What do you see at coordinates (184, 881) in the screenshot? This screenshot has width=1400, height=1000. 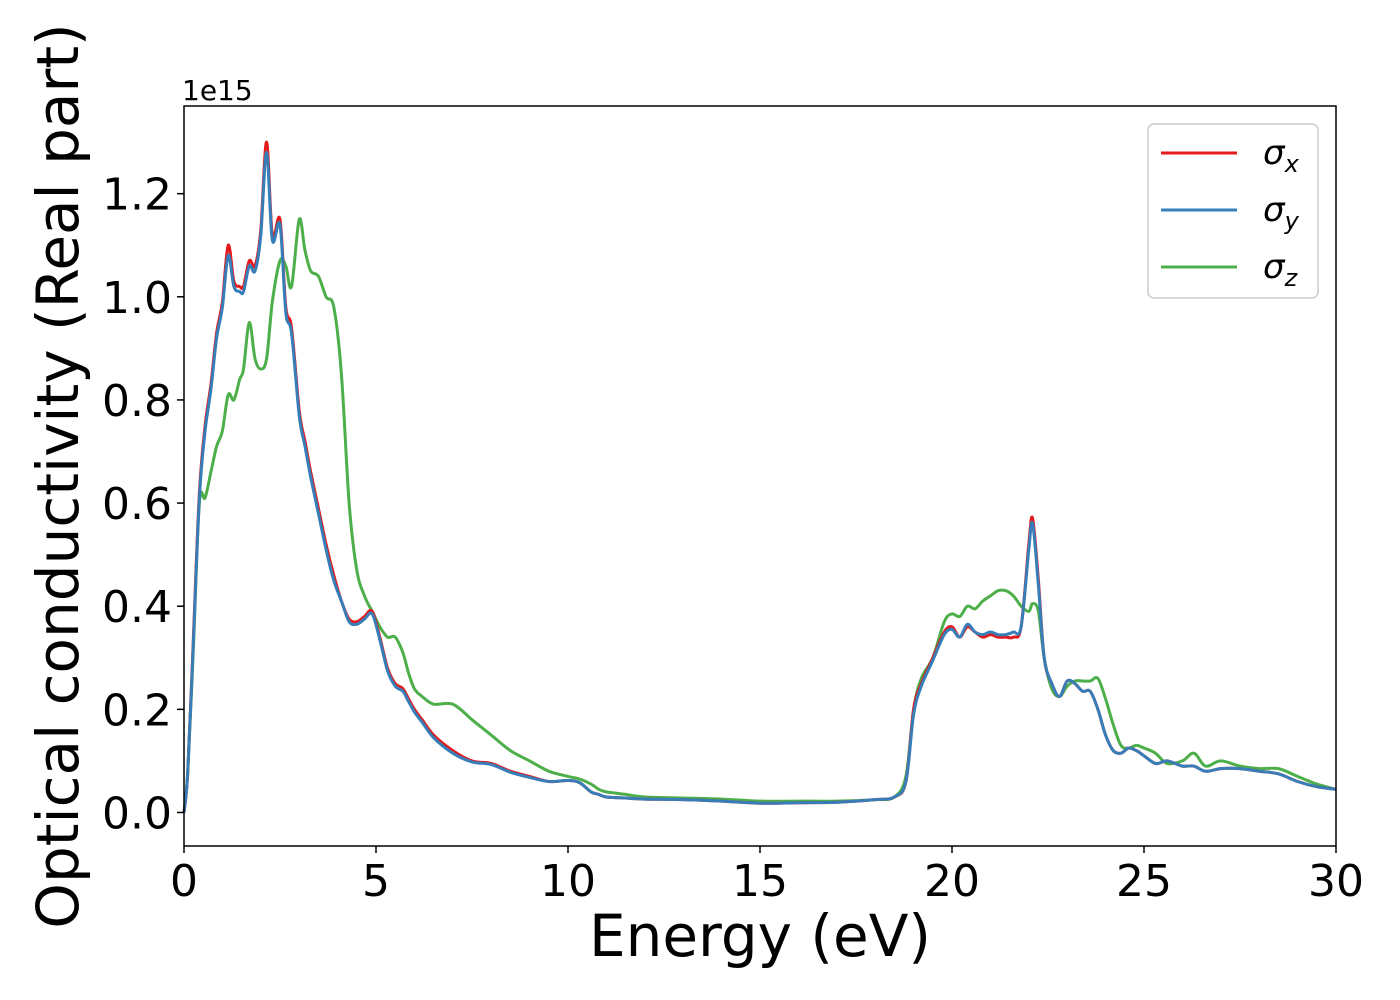 I see `x-tick-label: 0` at bounding box center [184, 881].